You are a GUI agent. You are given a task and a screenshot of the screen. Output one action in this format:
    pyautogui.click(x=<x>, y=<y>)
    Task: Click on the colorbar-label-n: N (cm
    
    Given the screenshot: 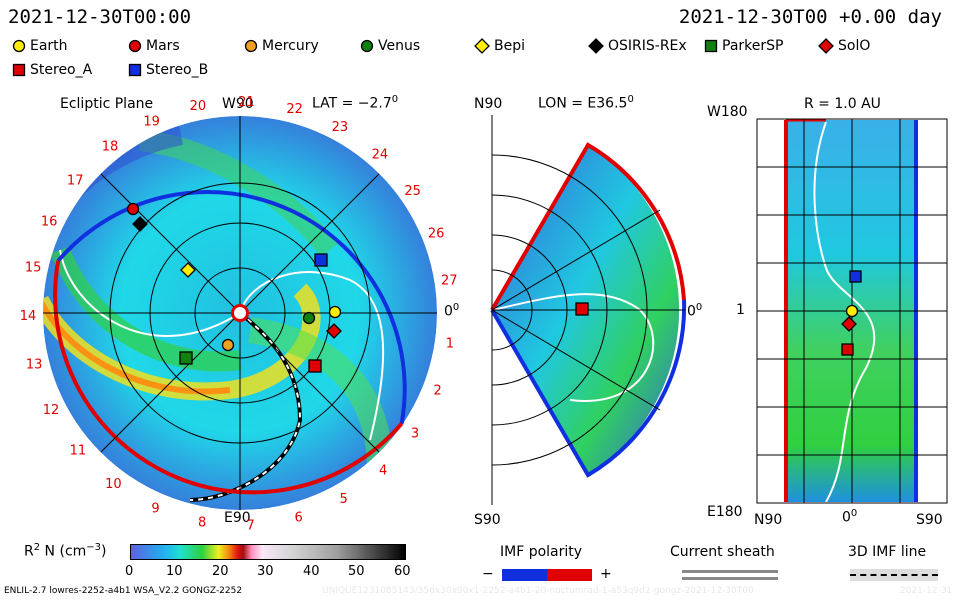 What is the action you would take?
    pyautogui.click(x=63, y=551)
    